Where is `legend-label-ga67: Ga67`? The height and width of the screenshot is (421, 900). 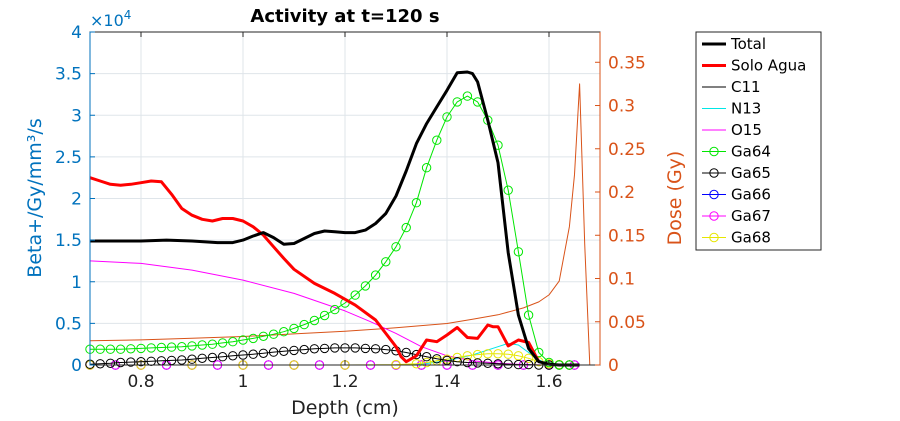
legend-label-ga67: Ga67 is located at coordinates (751, 216).